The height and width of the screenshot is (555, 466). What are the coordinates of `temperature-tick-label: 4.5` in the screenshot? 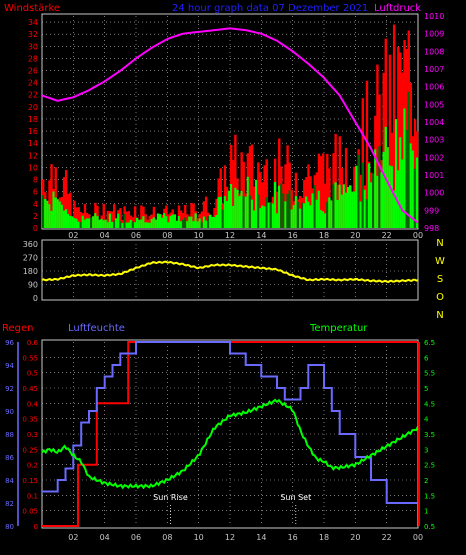 It's located at (429, 404).